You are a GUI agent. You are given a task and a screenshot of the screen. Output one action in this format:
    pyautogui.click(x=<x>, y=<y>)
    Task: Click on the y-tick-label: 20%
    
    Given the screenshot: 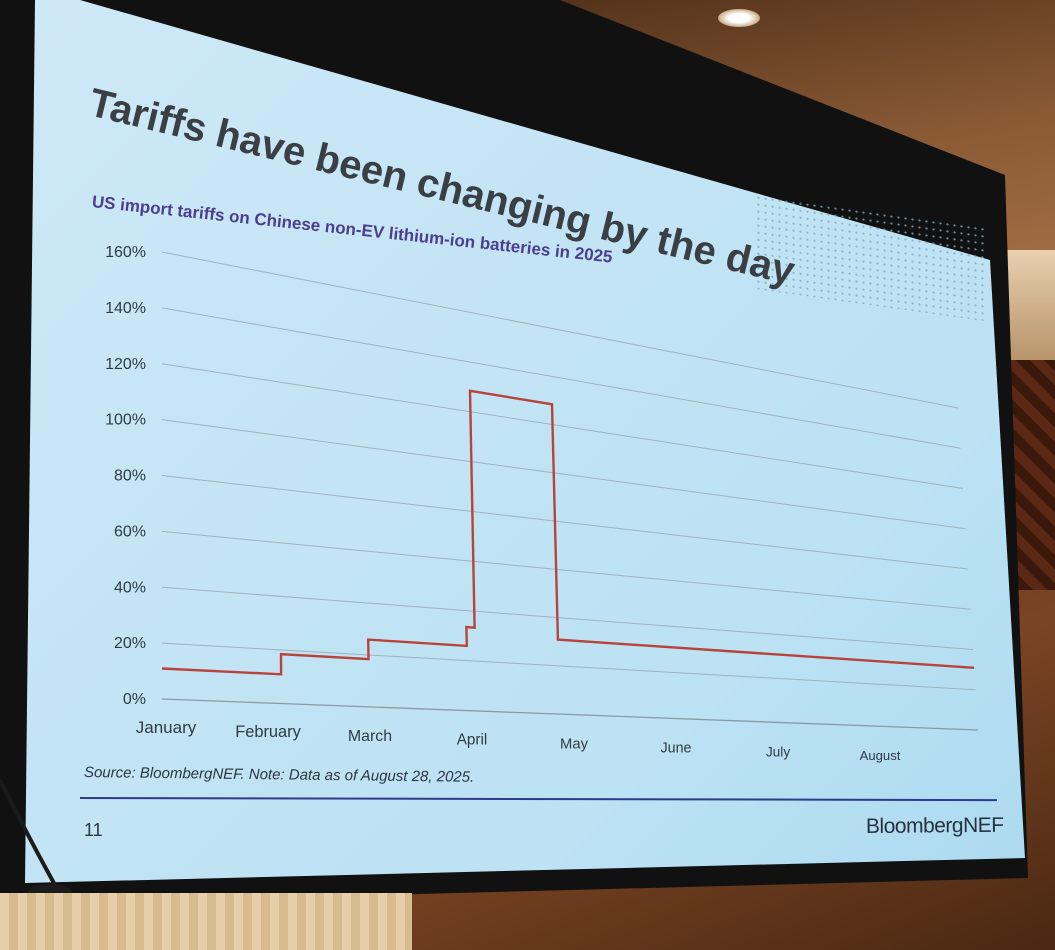 What is the action you would take?
    pyautogui.click(x=130, y=643)
    